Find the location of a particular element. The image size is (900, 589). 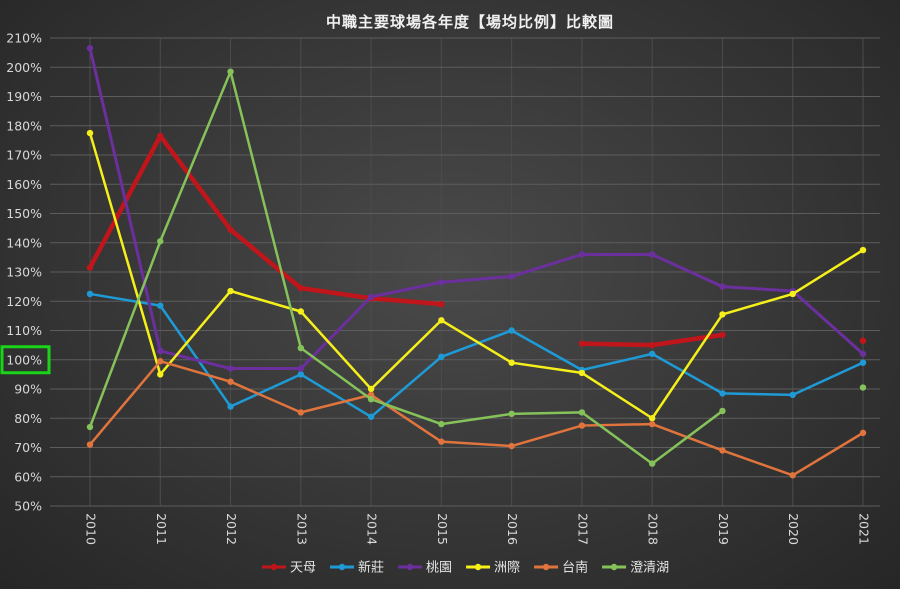

y-tick-label: 210% is located at coordinates (24, 38).